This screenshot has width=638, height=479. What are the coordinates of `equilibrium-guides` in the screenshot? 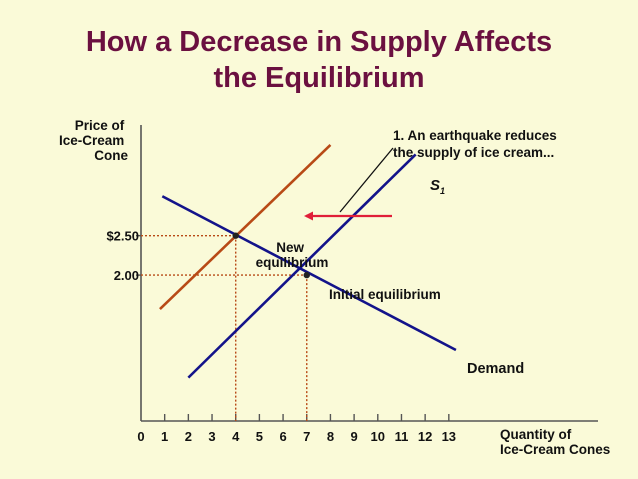 It's located at (224, 327).